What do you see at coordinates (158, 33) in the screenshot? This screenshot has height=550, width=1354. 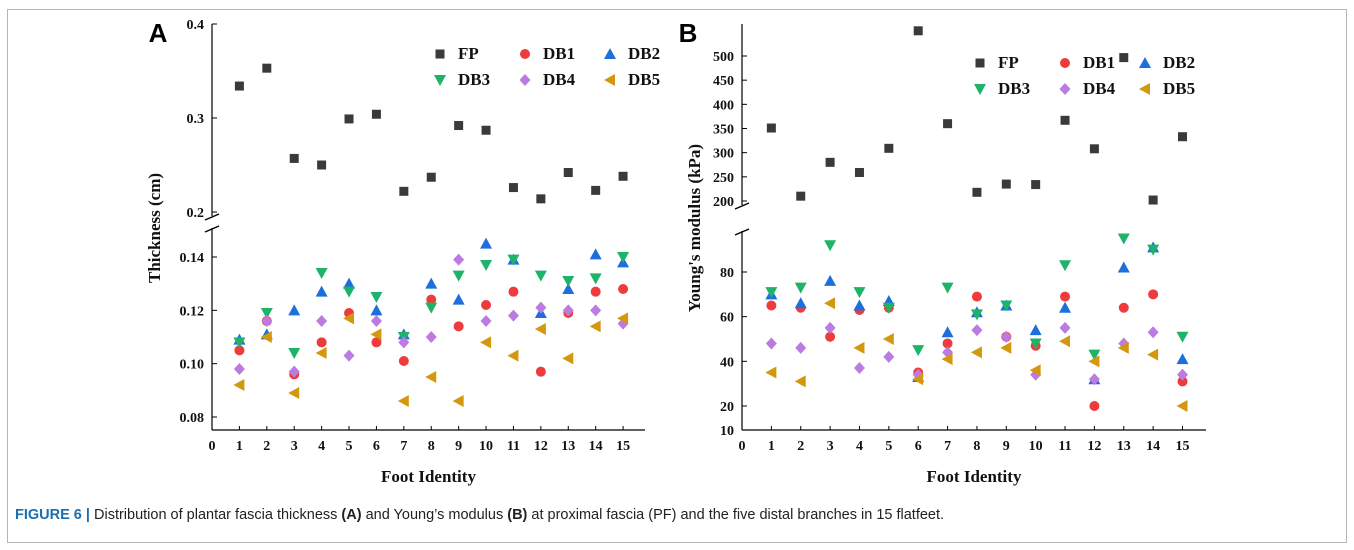 I see `panel-label-a: A` at bounding box center [158, 33].